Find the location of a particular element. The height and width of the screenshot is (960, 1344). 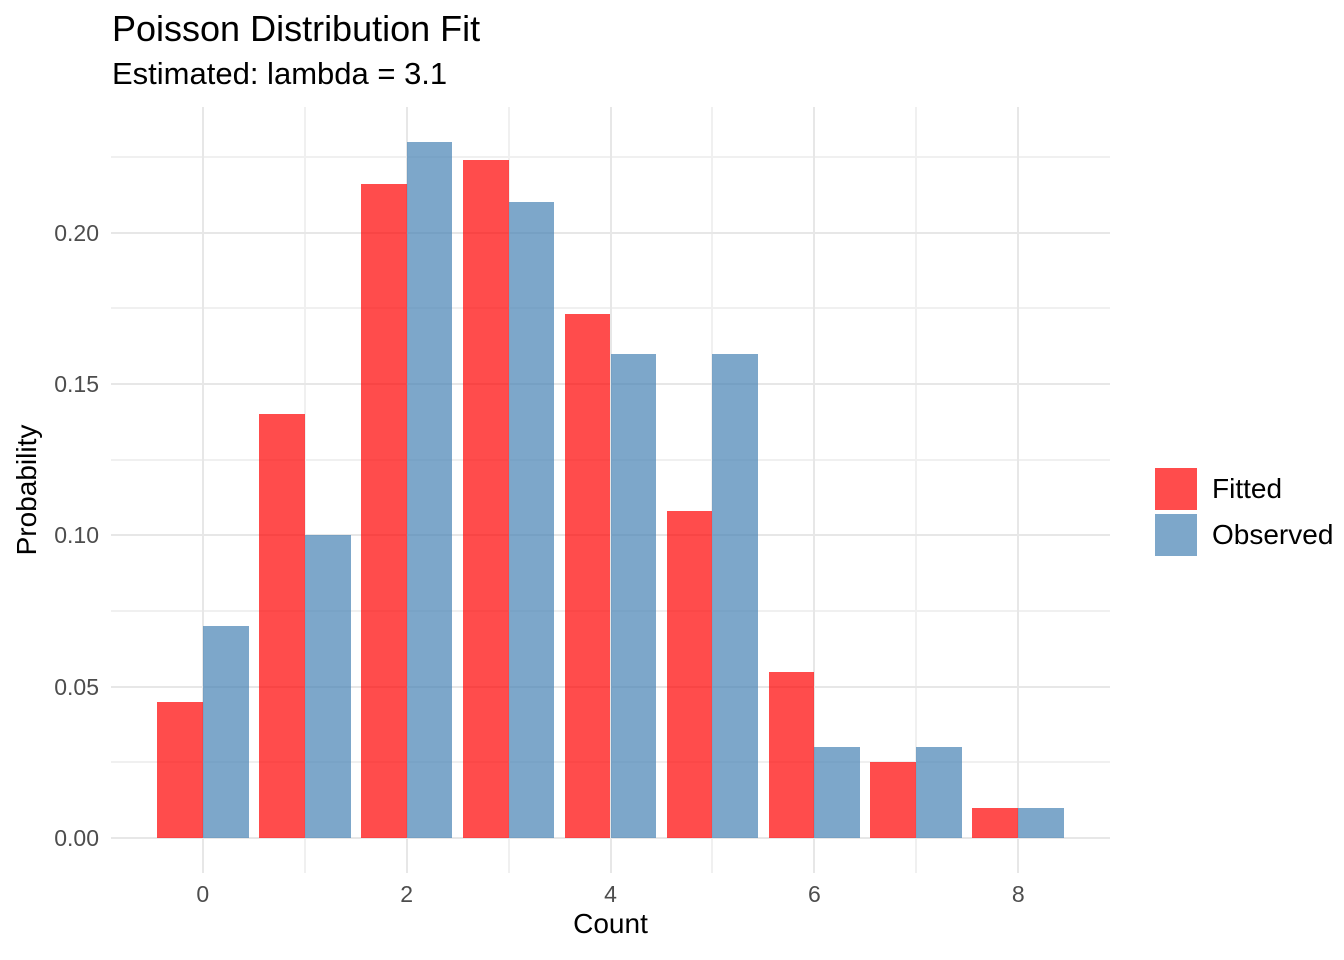

y-tick-label-0.05: 0.05 is located at coordinates (76, 686).